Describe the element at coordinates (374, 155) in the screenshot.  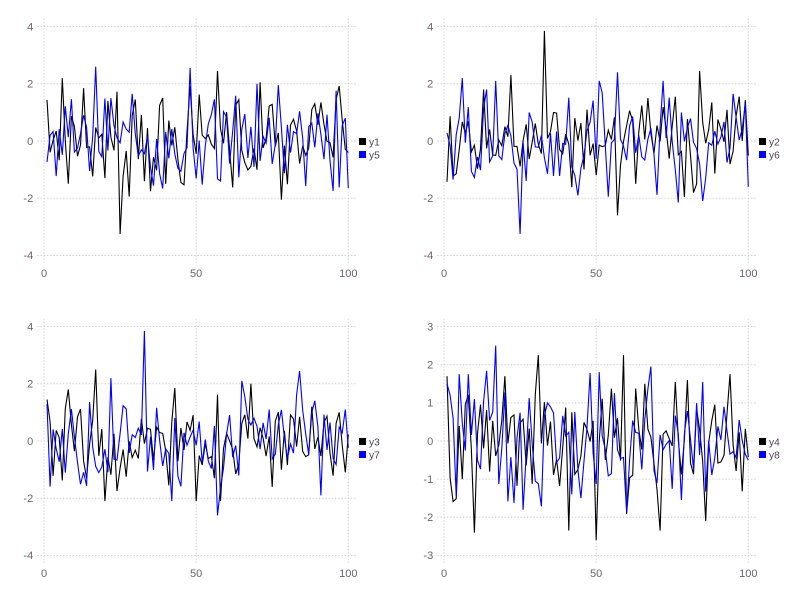
I see `svg-text: y5` at that location.